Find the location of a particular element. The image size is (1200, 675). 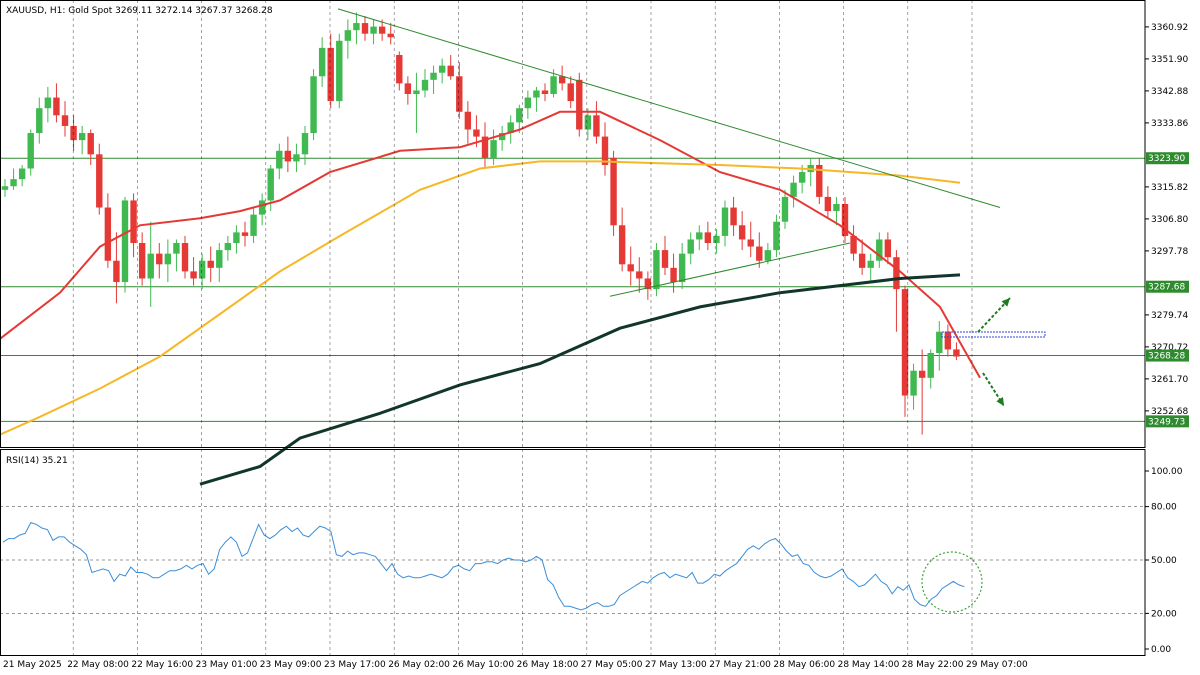

ascending-trendline is located at coordinates (730, 269).